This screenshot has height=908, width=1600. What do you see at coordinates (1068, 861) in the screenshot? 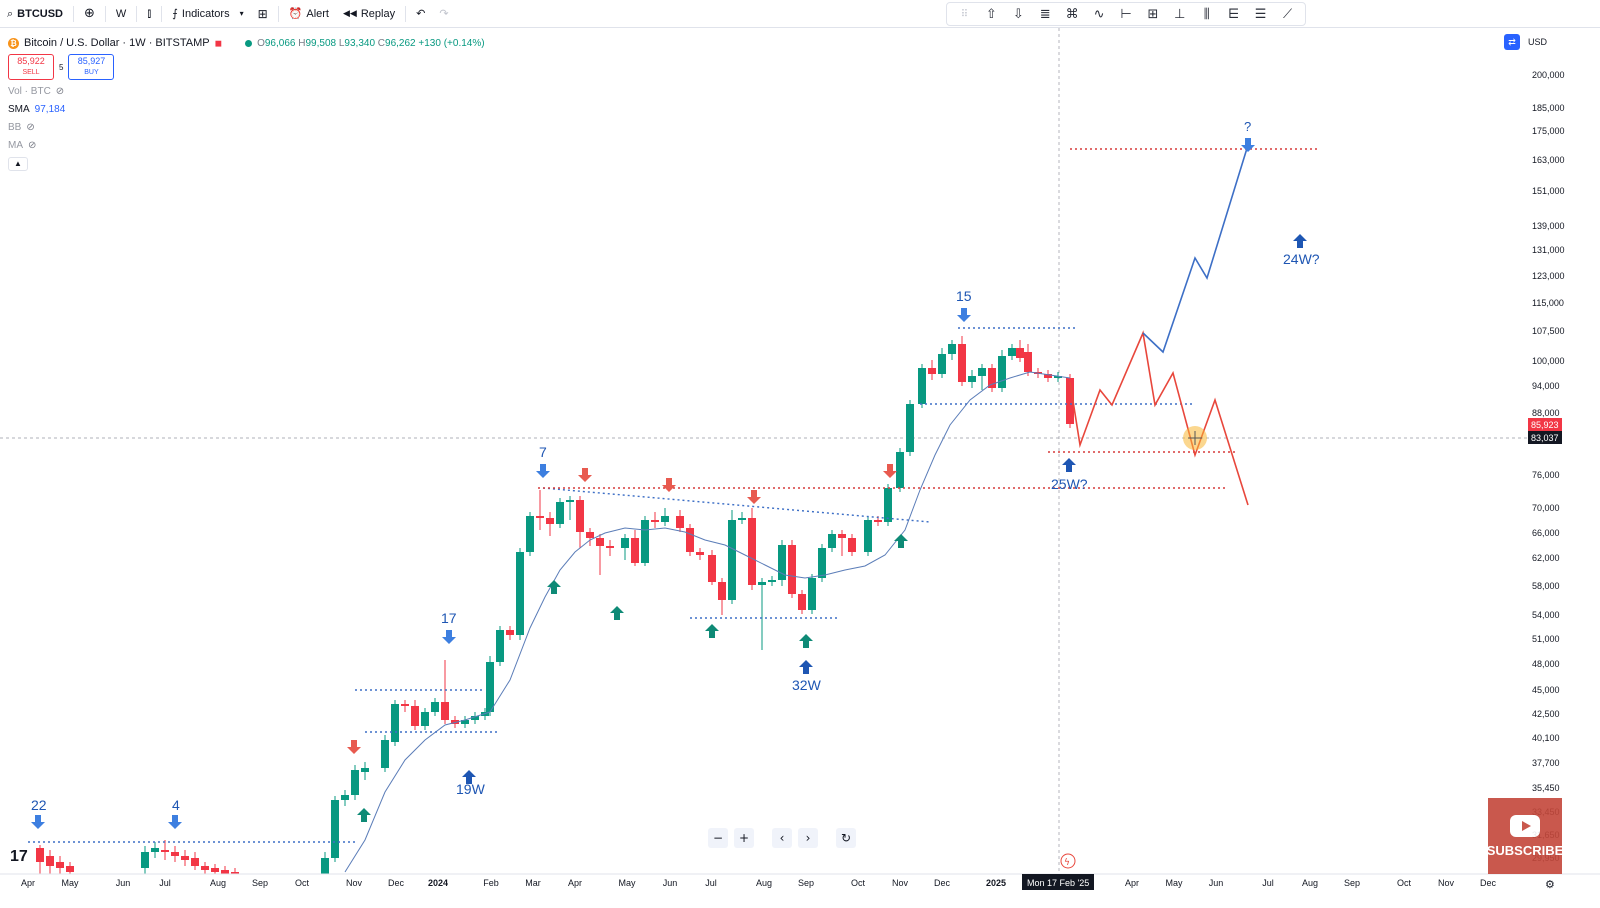
I see `lightning-icon: ϟ` at bounding box center [1068, 861].